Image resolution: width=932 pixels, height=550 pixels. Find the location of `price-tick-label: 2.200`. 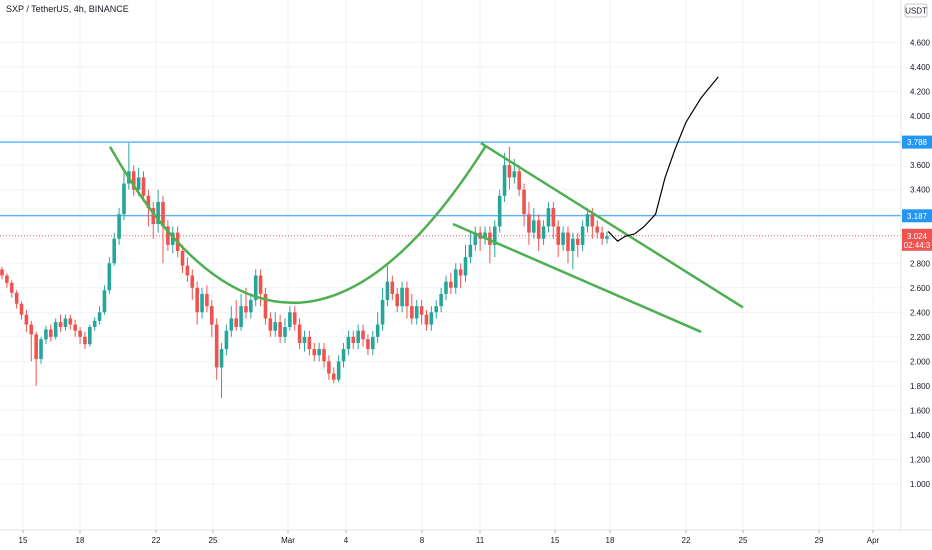

price-tick-label: 2.200 is located at coordinates (920, 337).